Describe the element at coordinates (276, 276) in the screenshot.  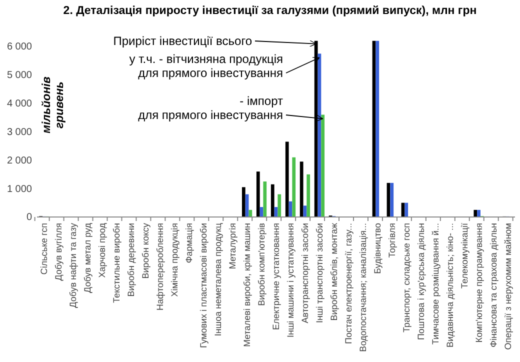
I see `x-tick-label: Електричне устатковання` at that location.